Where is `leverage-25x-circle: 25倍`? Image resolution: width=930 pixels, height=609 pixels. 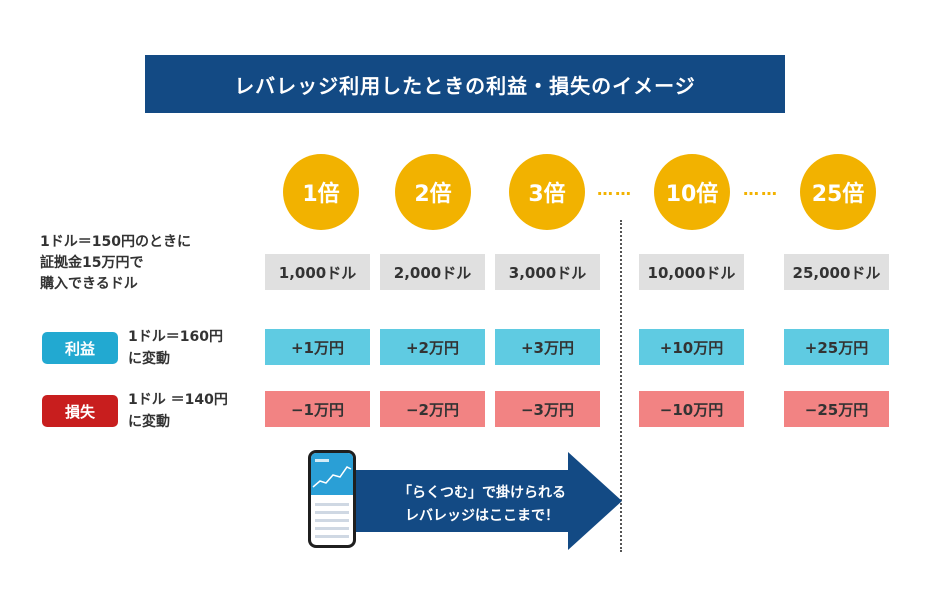 leverage-25x-circle: 25倍 is located at coordinates (838, 192).